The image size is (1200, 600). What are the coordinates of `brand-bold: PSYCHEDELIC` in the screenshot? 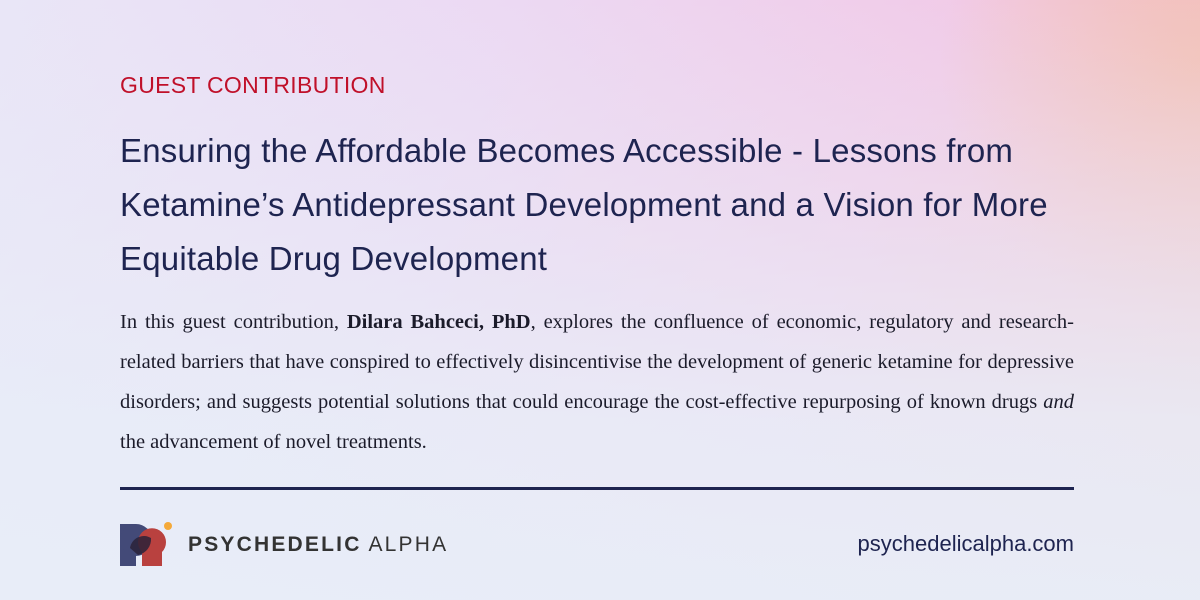 It's located at (275, 544).